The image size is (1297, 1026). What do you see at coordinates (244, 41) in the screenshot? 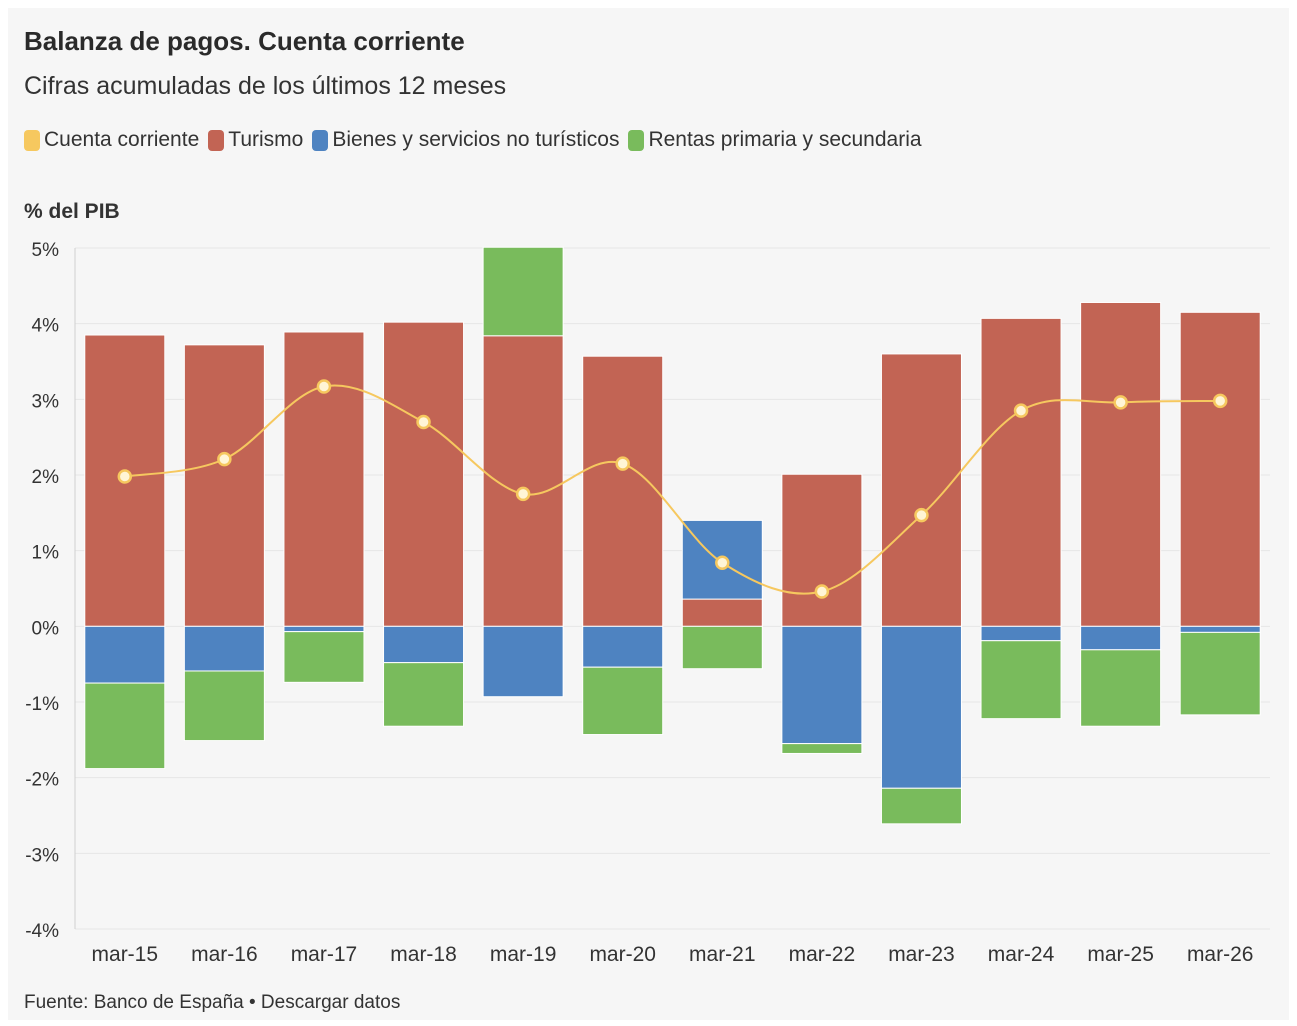
I see `chart-title: Balanza de pagos. Cuenta corriente` at bounding box center [244, 41].